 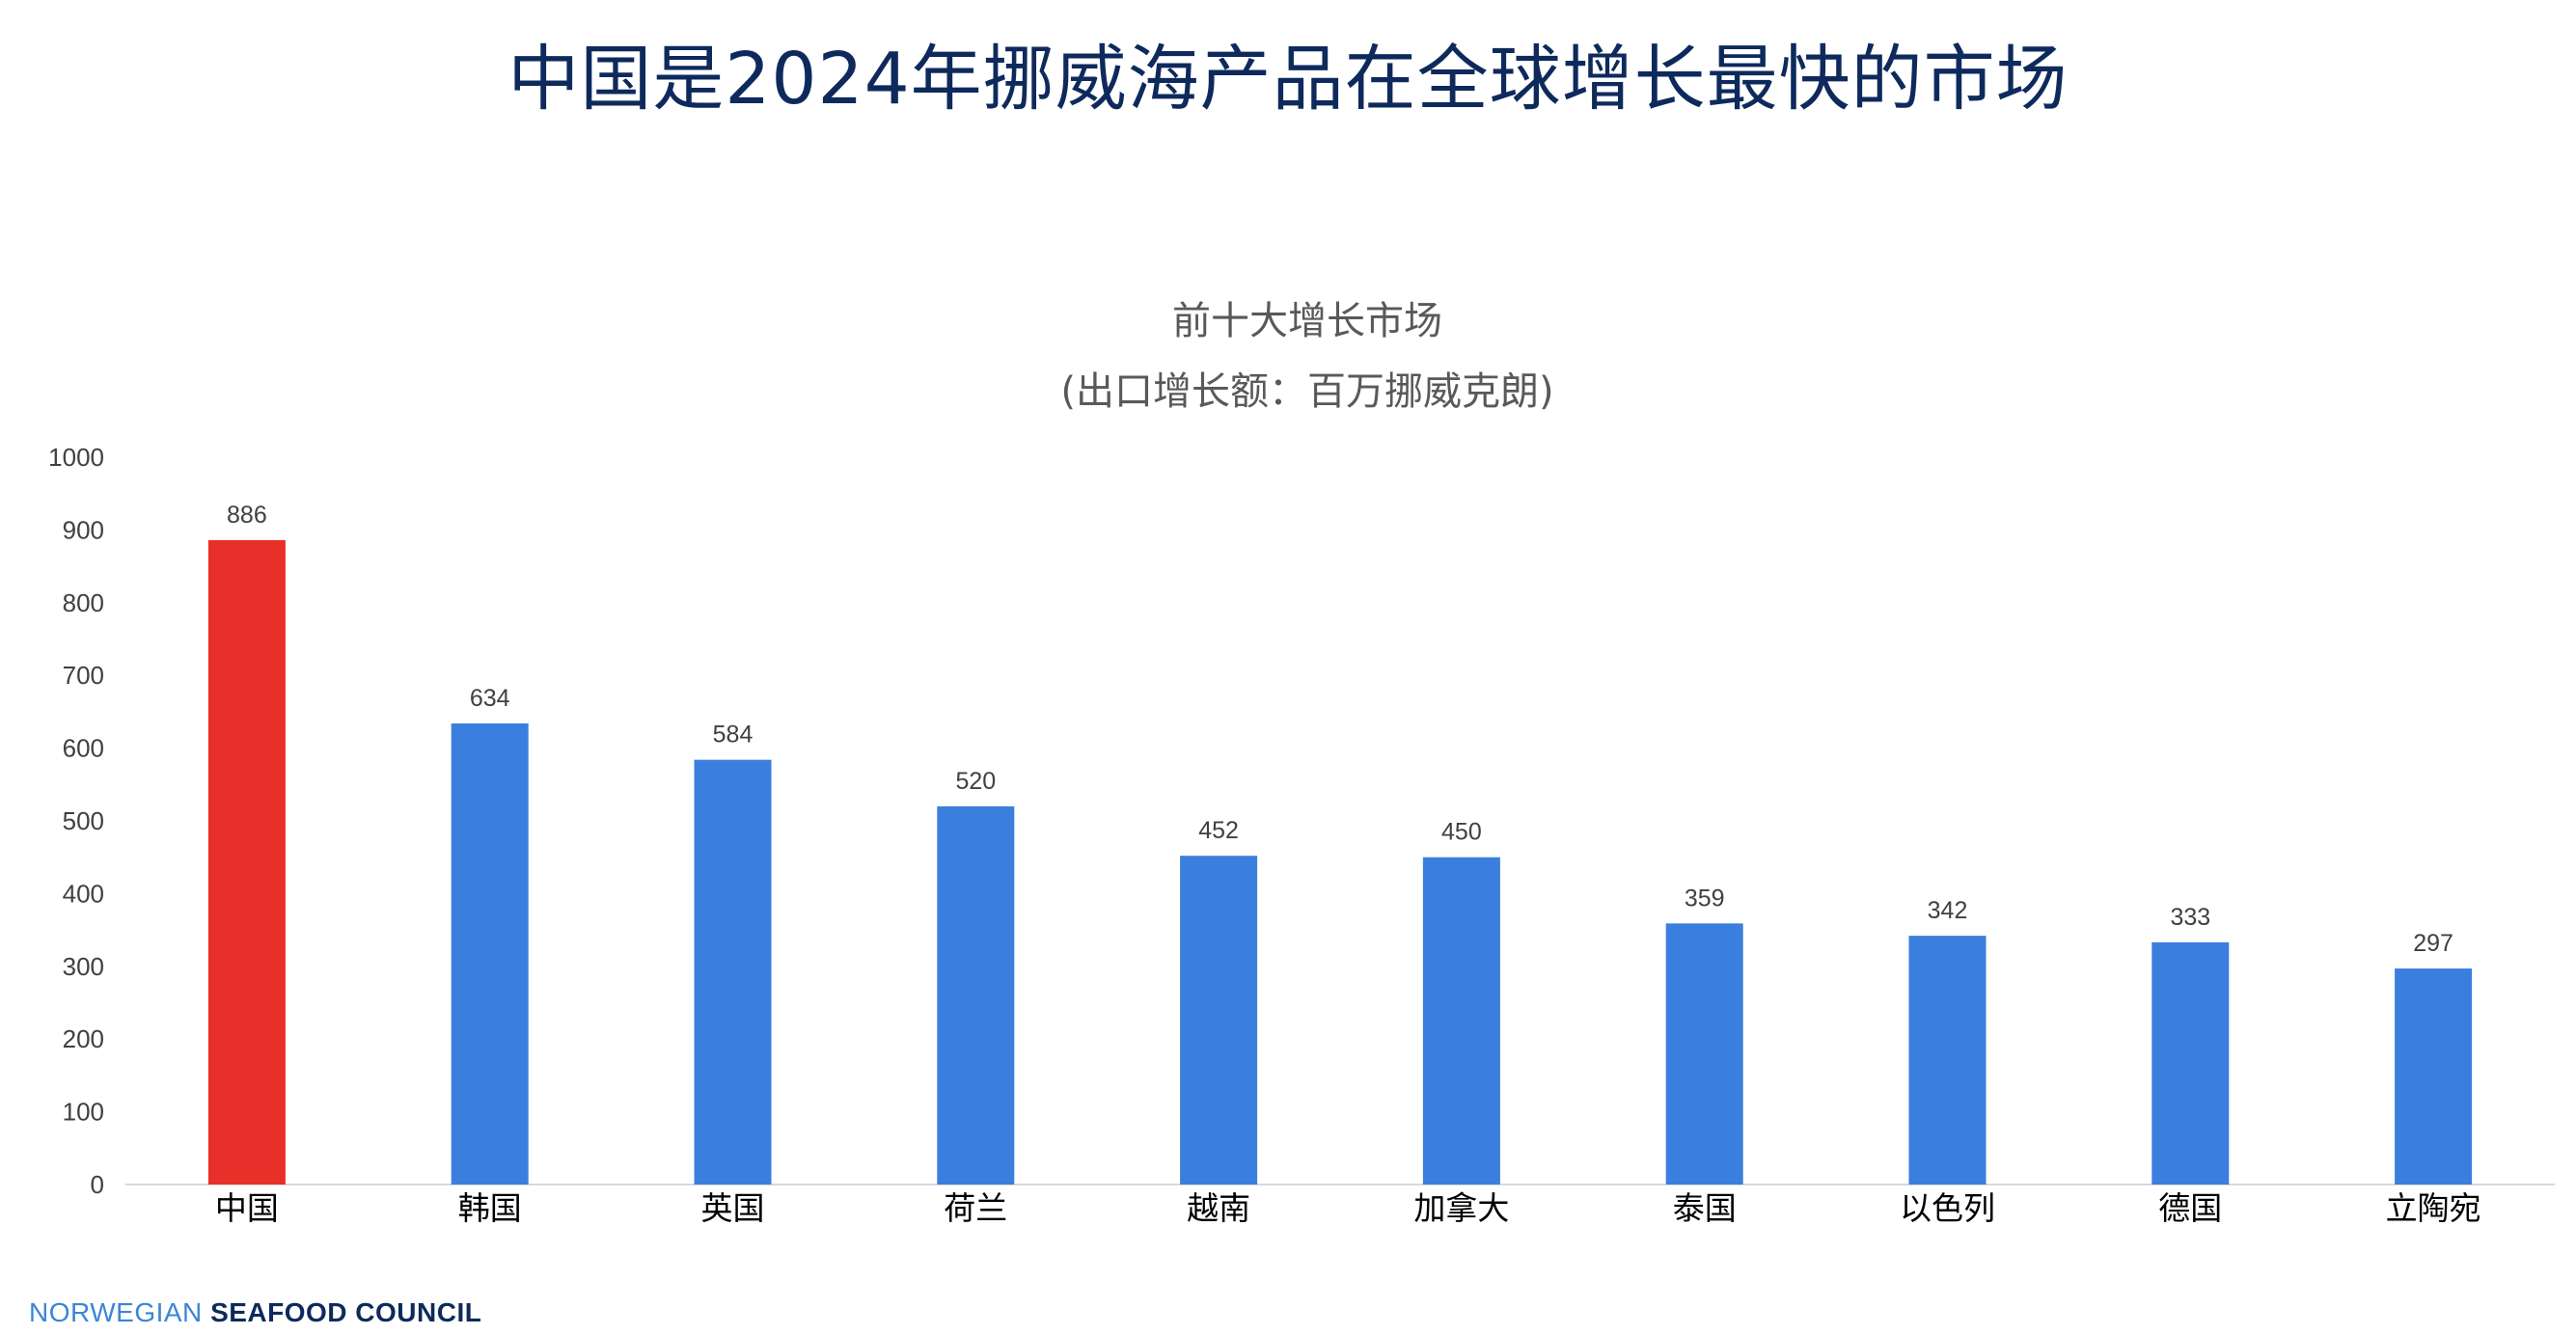 I want to click on y-tick-label: 0, so click(x=97, y=1184).